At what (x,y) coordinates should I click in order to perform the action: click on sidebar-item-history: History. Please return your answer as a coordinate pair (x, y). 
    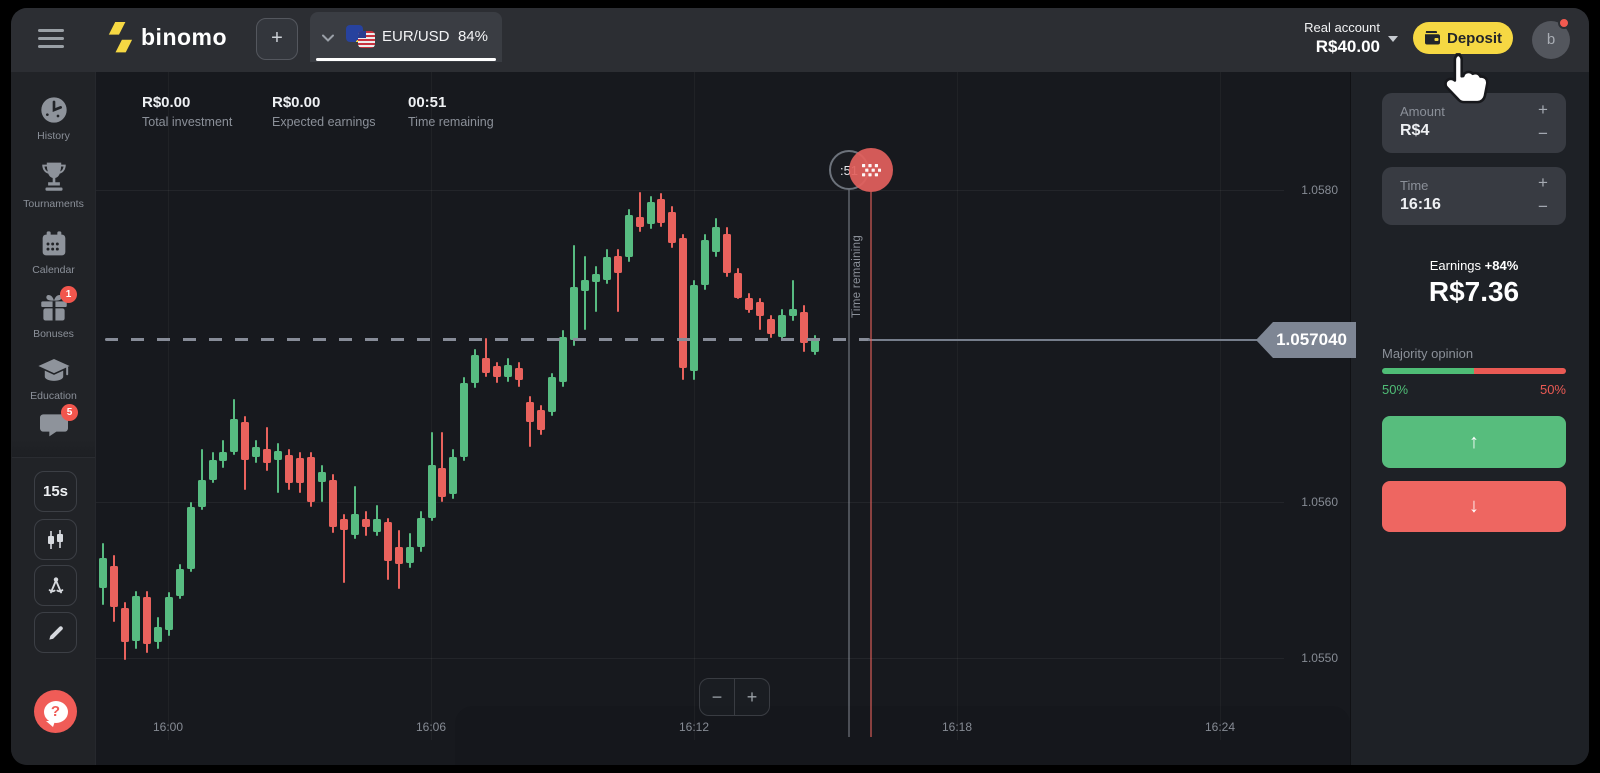
    Looking at the image, I should click on (53, 118).